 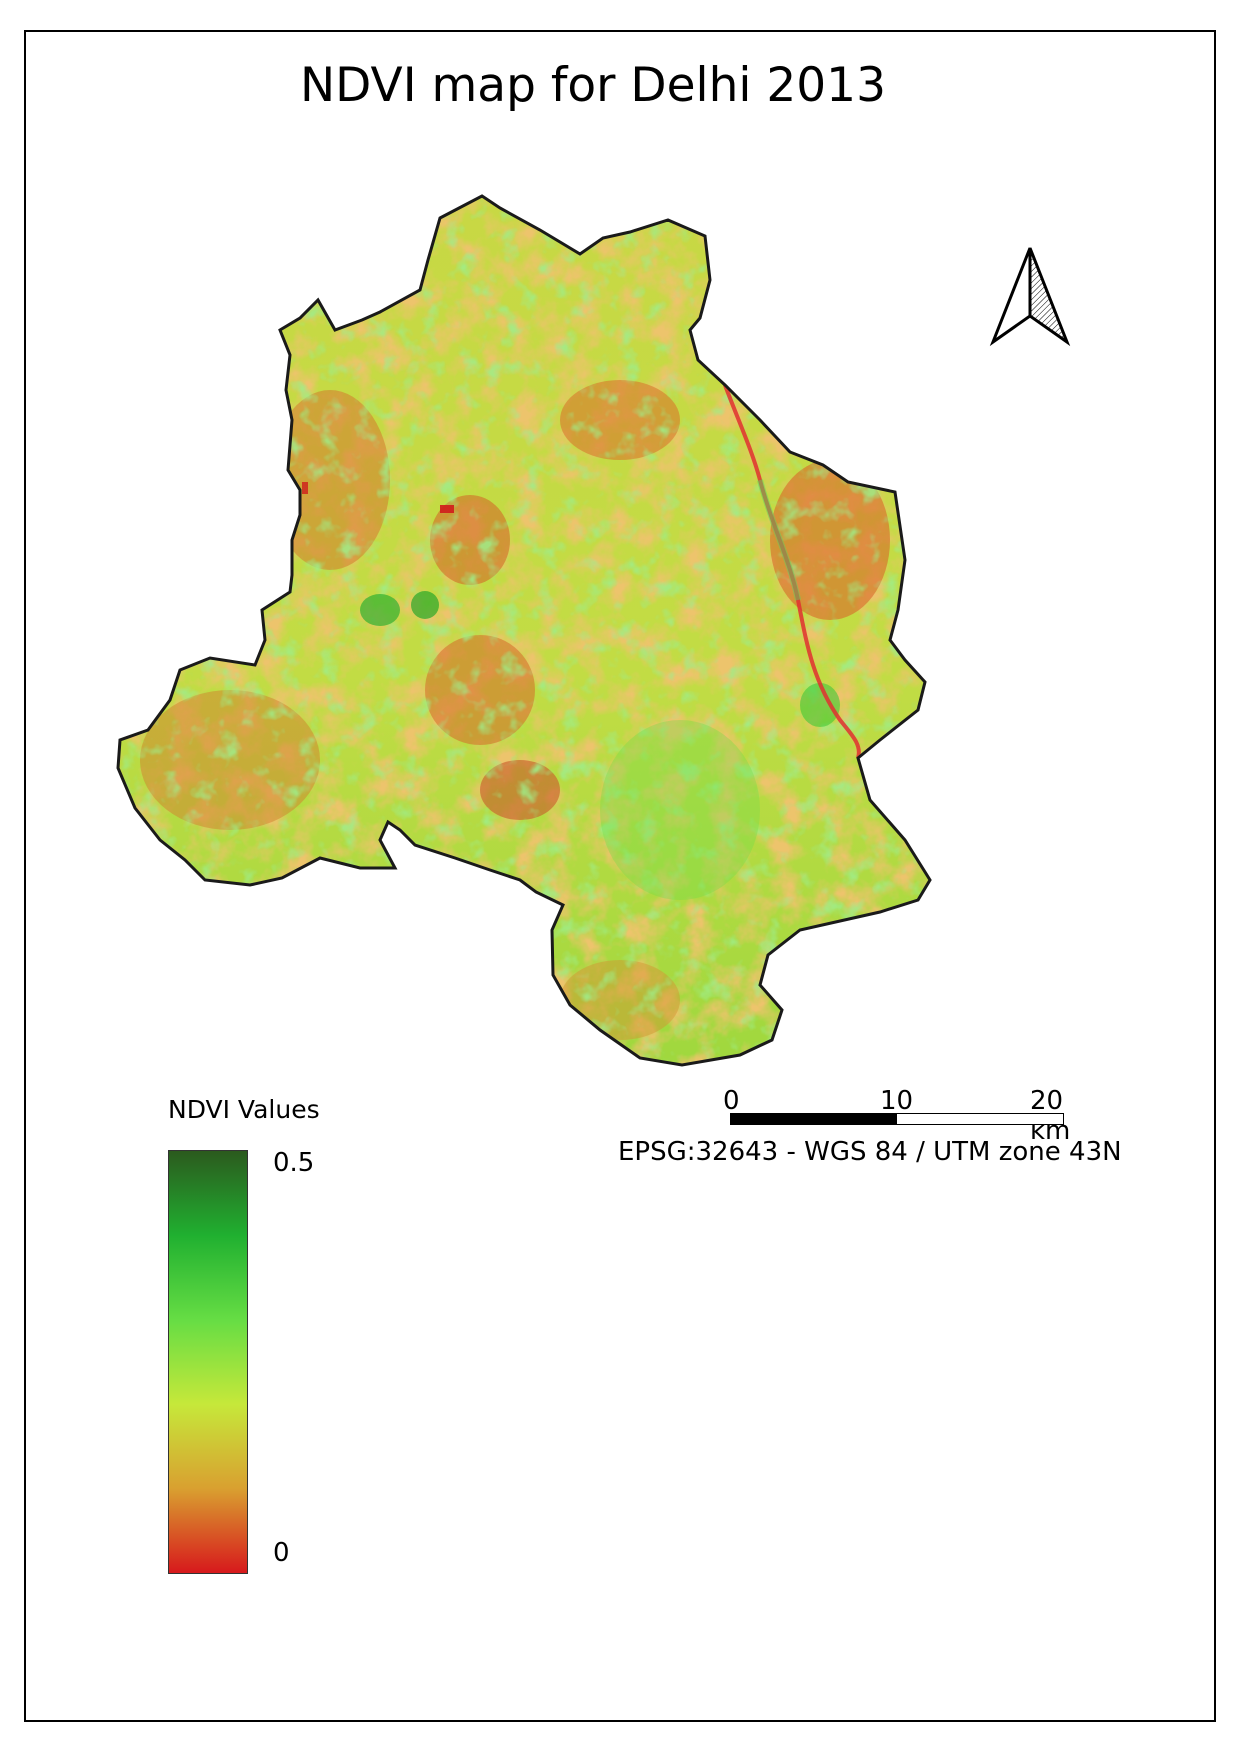 What do you see at coordinates (281, 1553) in the screenshot?
I see `legend-min-label: 0` at bounding box center [281, 1553].